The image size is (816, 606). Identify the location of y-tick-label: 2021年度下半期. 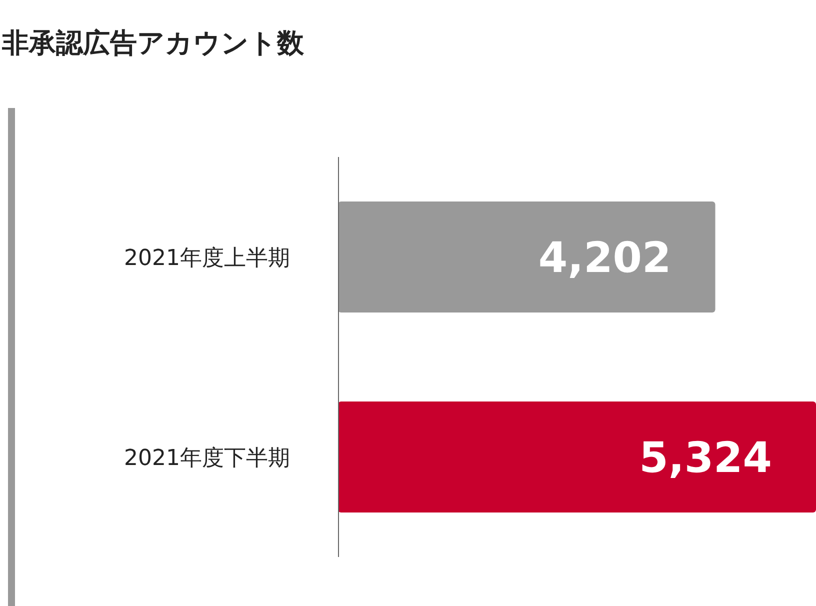
(207, 458).